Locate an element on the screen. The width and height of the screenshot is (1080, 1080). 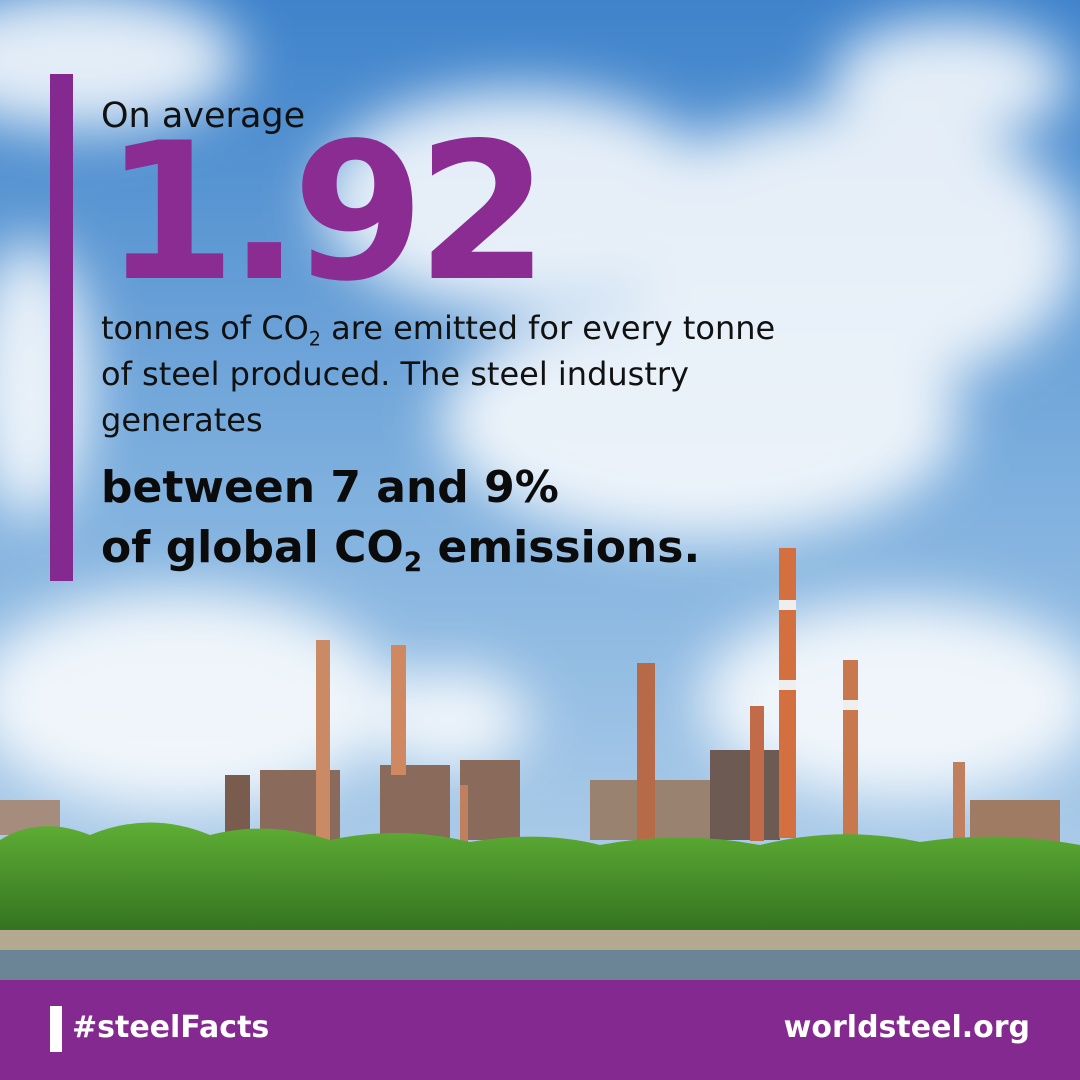
steel-plant is located at coordinates (530, 797).